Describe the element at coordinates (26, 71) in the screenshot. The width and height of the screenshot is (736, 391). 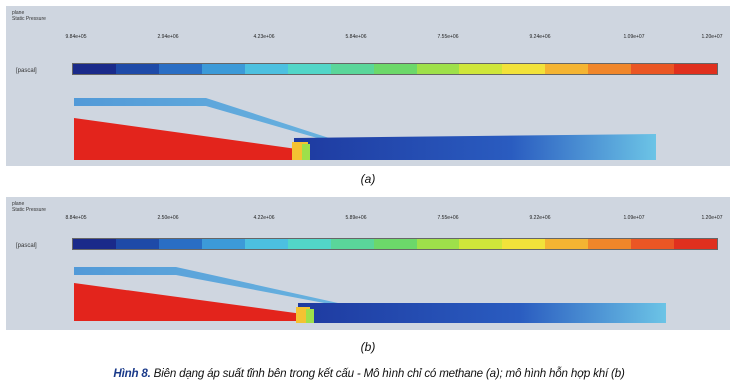
I see `panel-a-unit-label: [pascal]` at that location.